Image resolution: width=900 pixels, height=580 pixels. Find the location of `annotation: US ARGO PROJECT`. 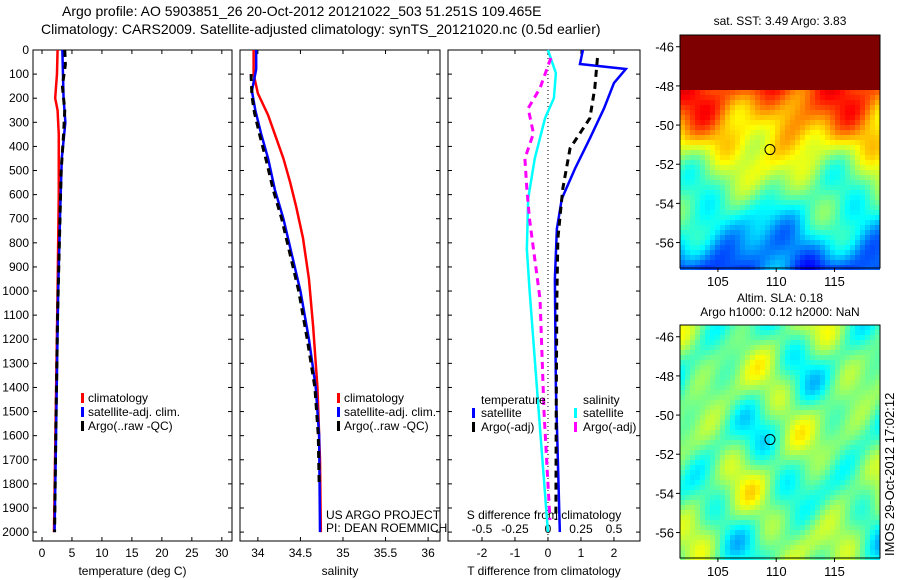

annotation: US ARGO PROJECT is located at coordinates (383, 515).